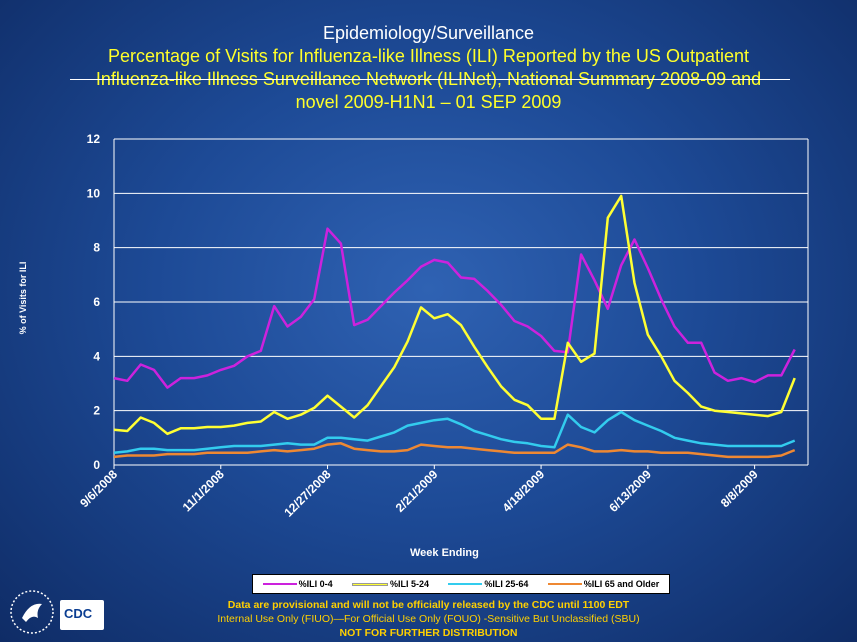 The width and height of the screenshot is (857, 642). Describe the element at coordinates (428, 633) in the screenshot. I see `footer-distribution: NOT FOR FURTHER DISTRIBUTION` at that location.